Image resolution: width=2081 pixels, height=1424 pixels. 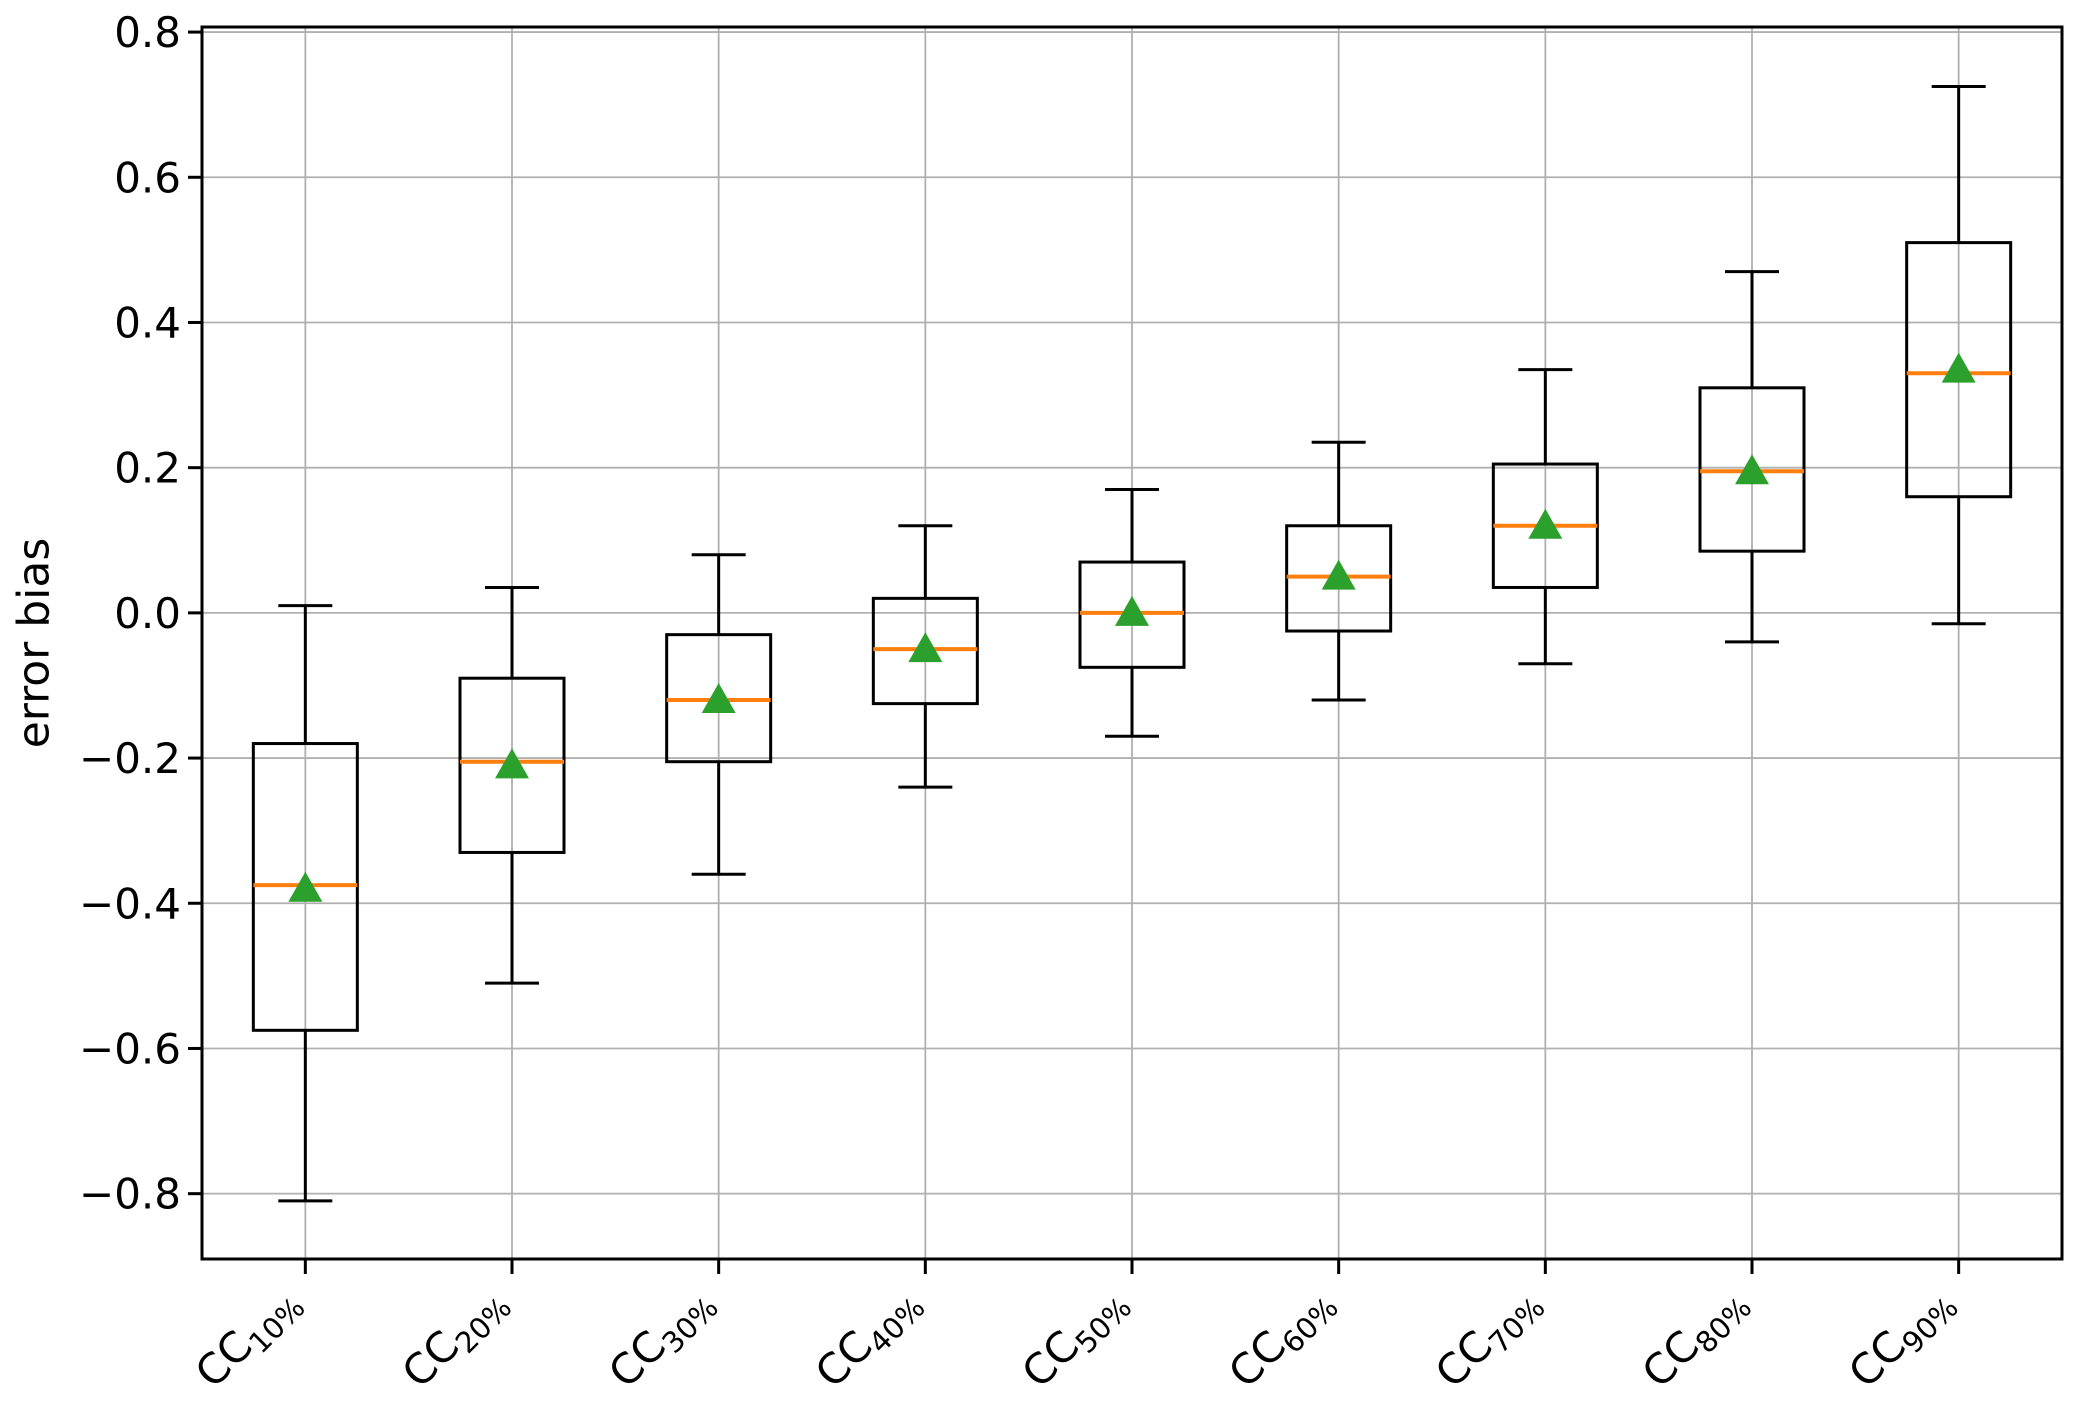 I want to click on x-tick-label: CC90%, so click(x=1902, y=1338).